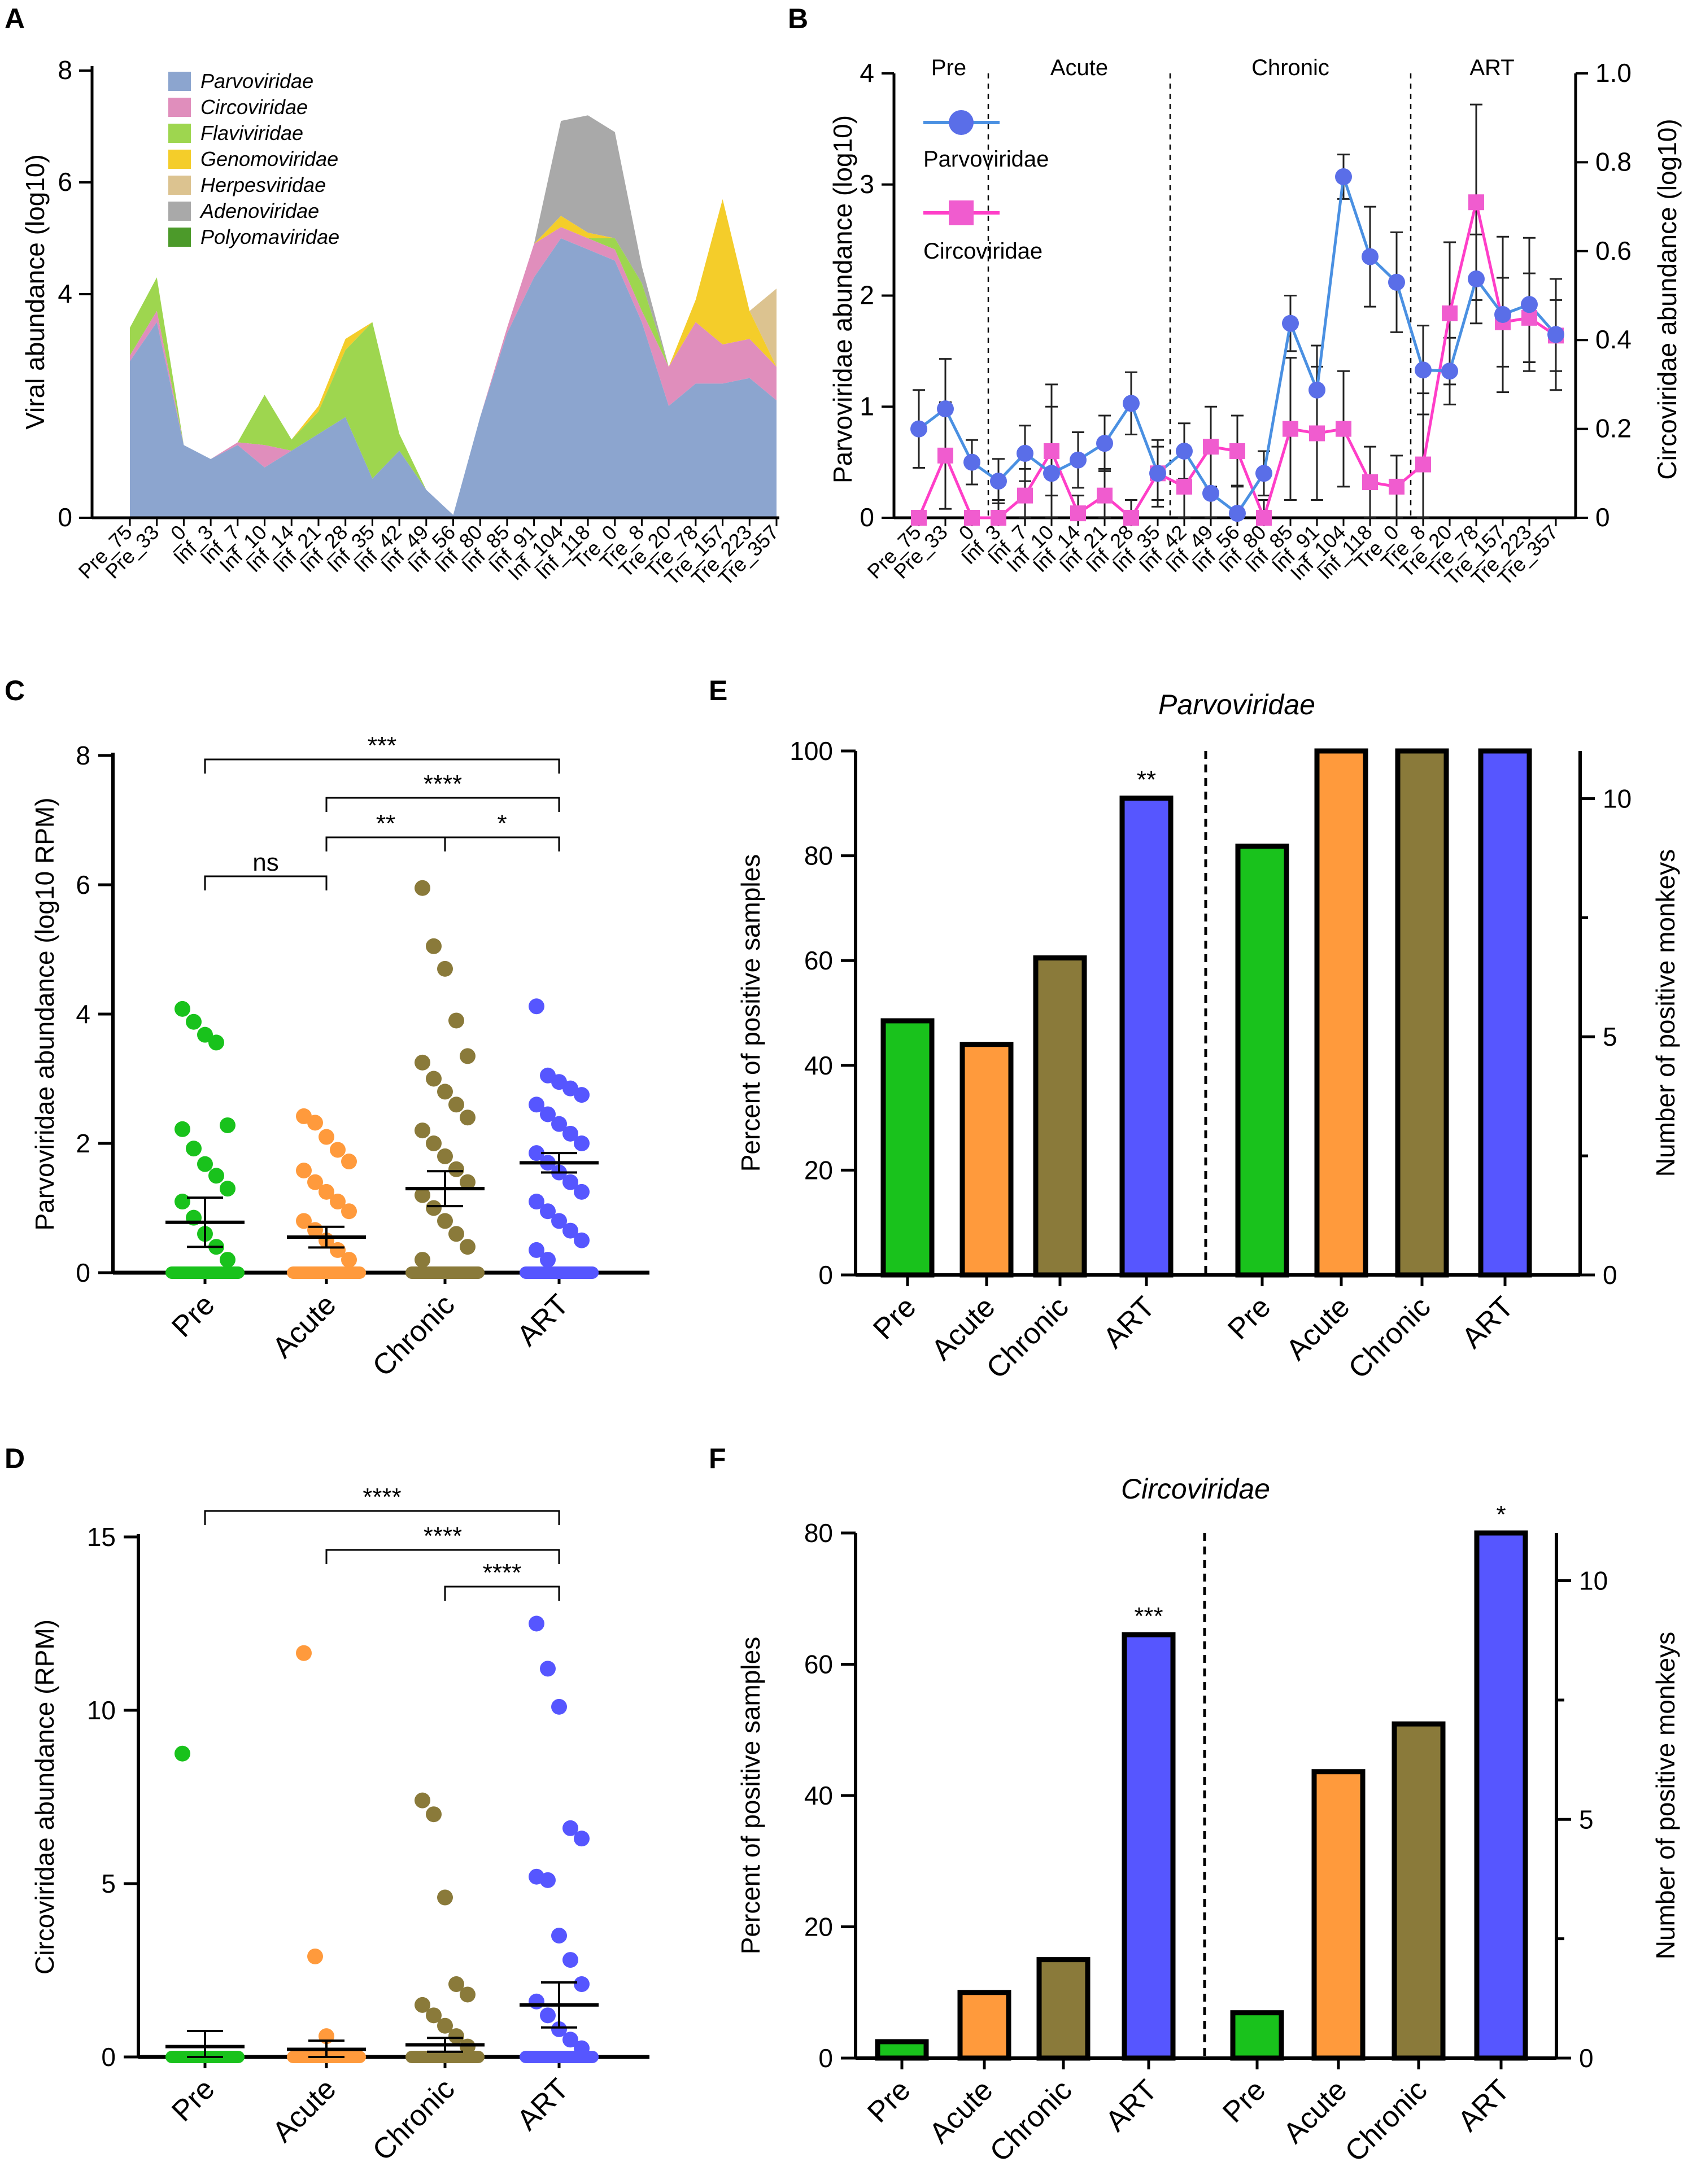  I want to click on y2-tick-label: 0.8, so click(1613, 161).